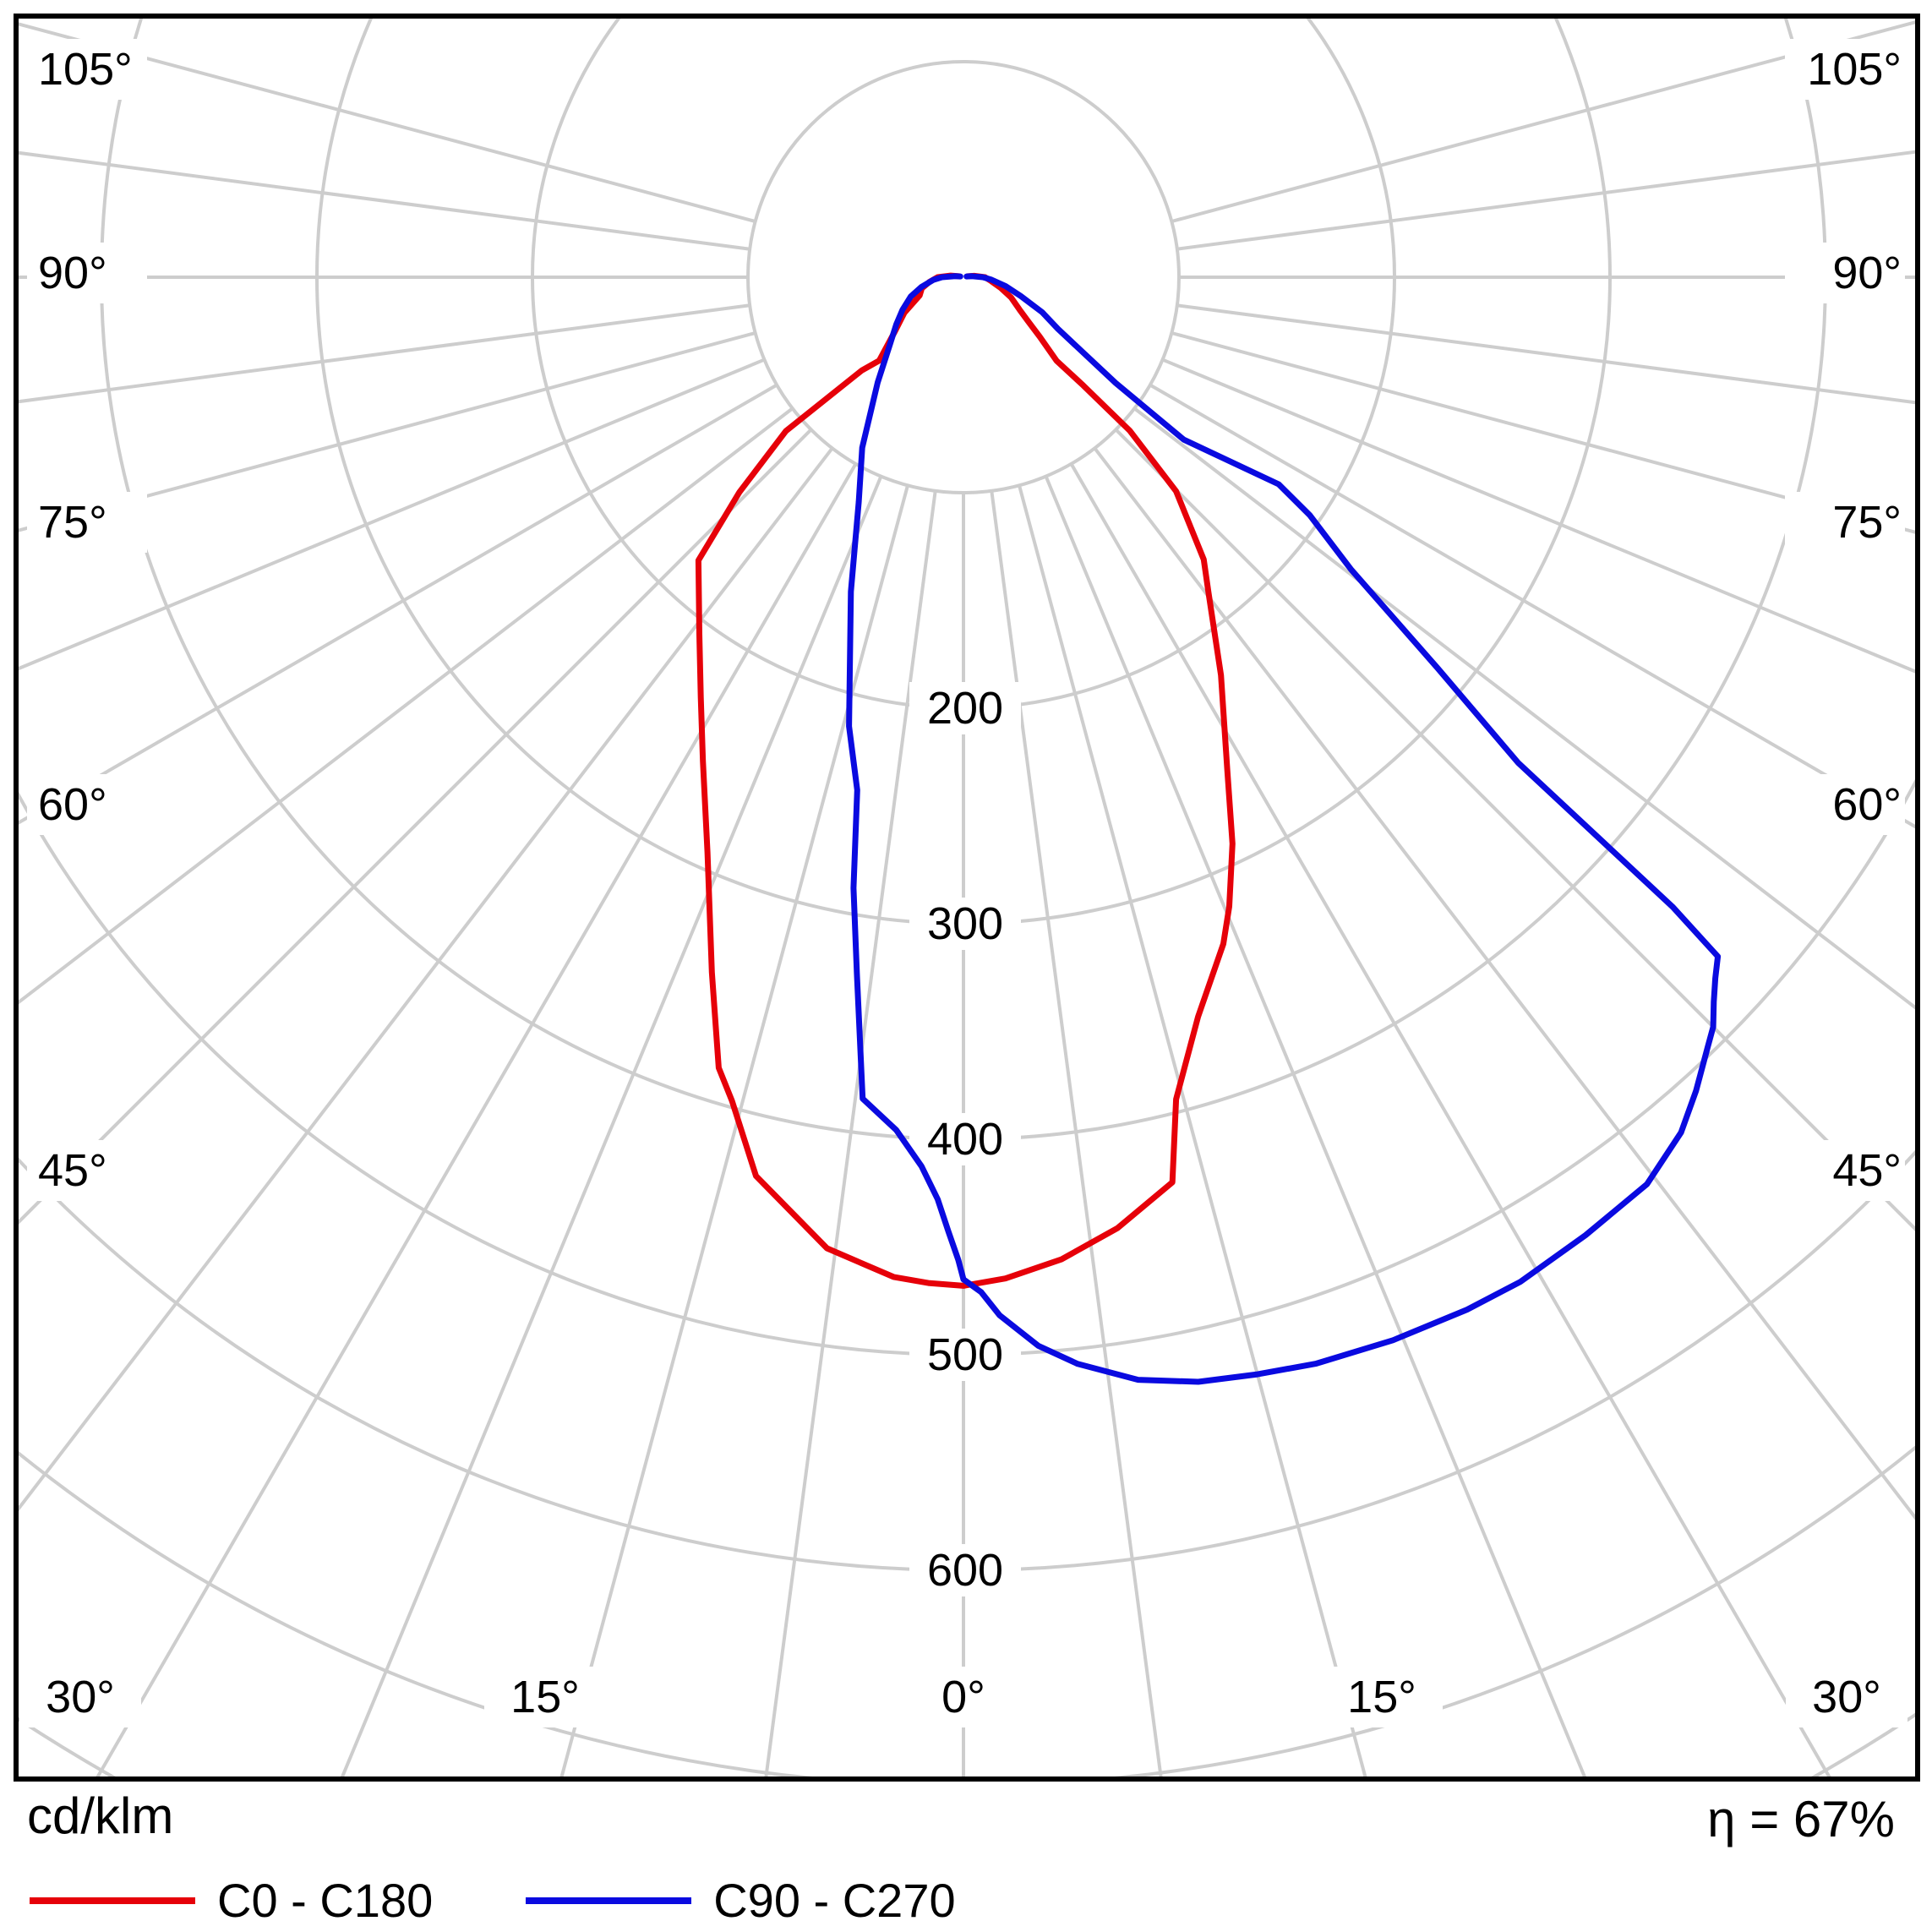 Image resolution: width=1932 pixels, height=1932 pixels. Describe the element at coordinates (965, 1354) in the screenshot. I see `ring-value-label: 500` at that location.